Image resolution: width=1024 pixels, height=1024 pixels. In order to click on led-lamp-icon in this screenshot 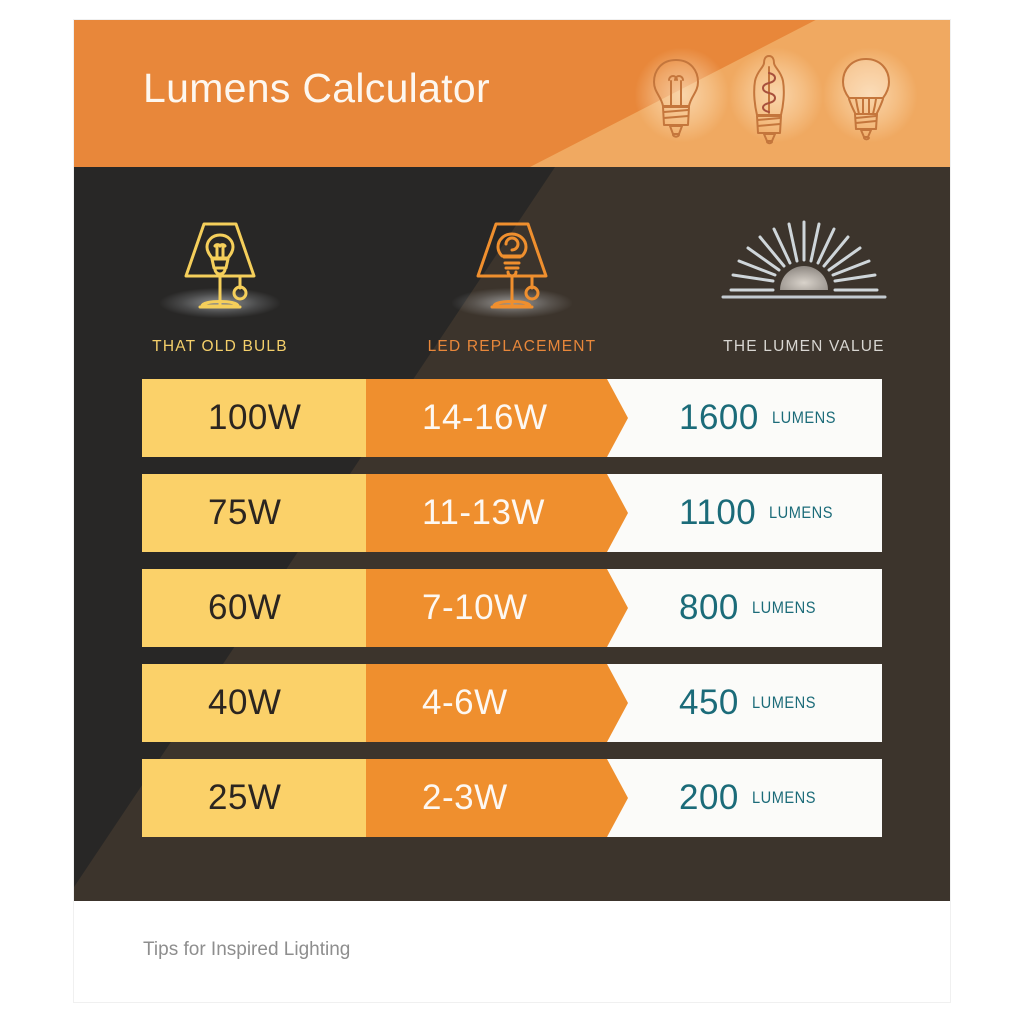, I will do `click(511, 261)`.